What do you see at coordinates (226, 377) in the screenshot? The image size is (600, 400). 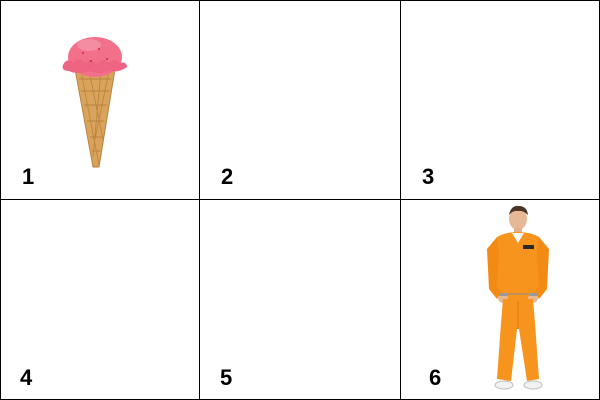 I see `cell-number-label: 5` at bounding box center [226, 377].